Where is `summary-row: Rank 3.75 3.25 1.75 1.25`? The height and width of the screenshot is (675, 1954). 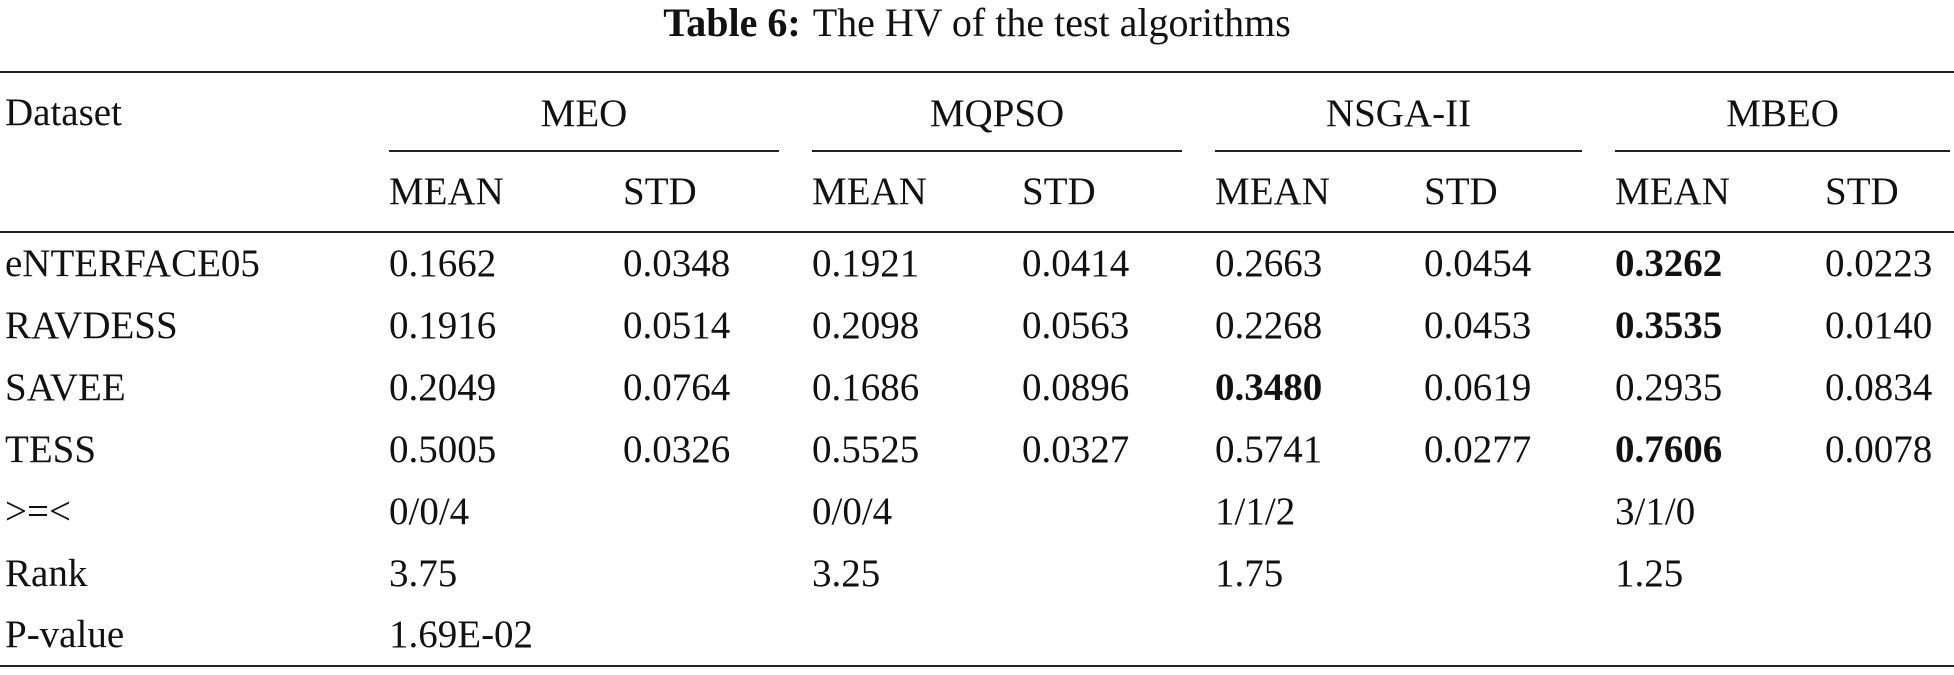 summary-row: Rank 3.75 3.25 1.75 1.25 is located at coordinates (977, 573).